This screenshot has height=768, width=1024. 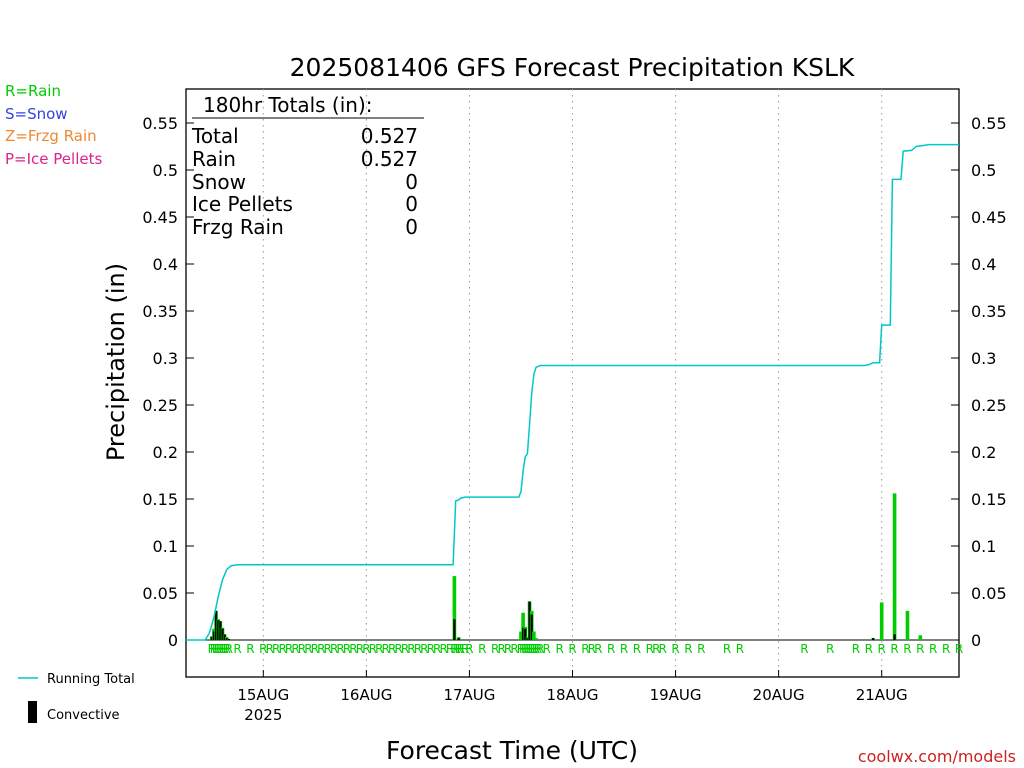 I want to click on x-tick-label: 19AUG, so click(x=676, y=695).